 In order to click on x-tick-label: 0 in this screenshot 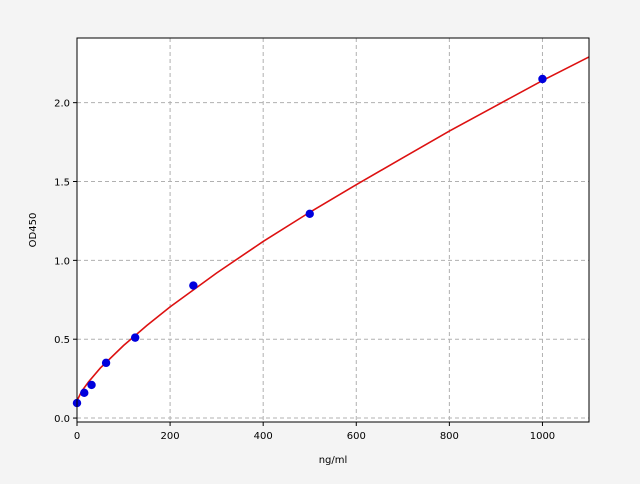, I will do `click(77, 436)`.